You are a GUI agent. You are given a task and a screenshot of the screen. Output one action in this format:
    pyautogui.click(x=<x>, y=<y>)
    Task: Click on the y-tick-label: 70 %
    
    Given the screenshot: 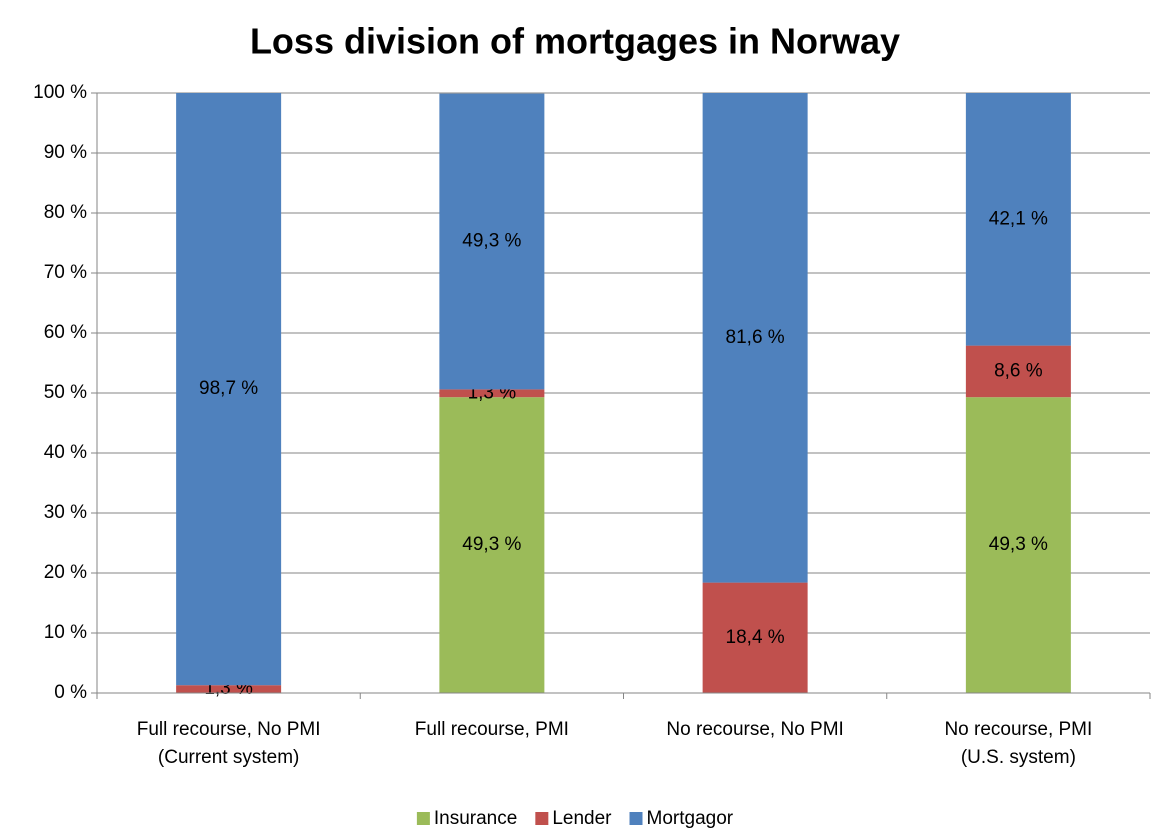 What is the action you would take?
    pyautogui.click(x=65, y=272)
    